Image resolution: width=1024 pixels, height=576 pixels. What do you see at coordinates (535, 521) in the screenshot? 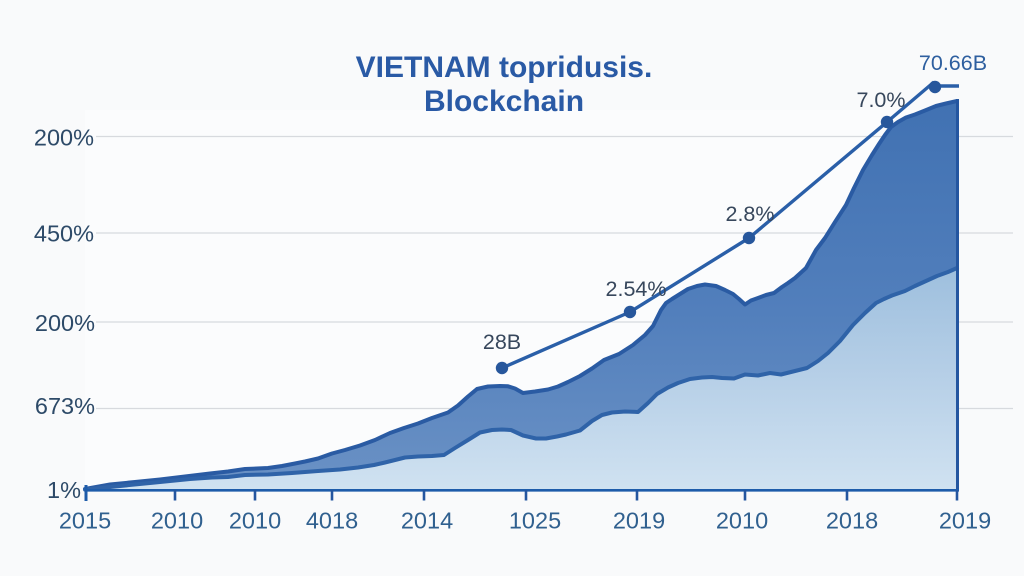
I see `svg-text: 1025` at bounding box center [535, 521].